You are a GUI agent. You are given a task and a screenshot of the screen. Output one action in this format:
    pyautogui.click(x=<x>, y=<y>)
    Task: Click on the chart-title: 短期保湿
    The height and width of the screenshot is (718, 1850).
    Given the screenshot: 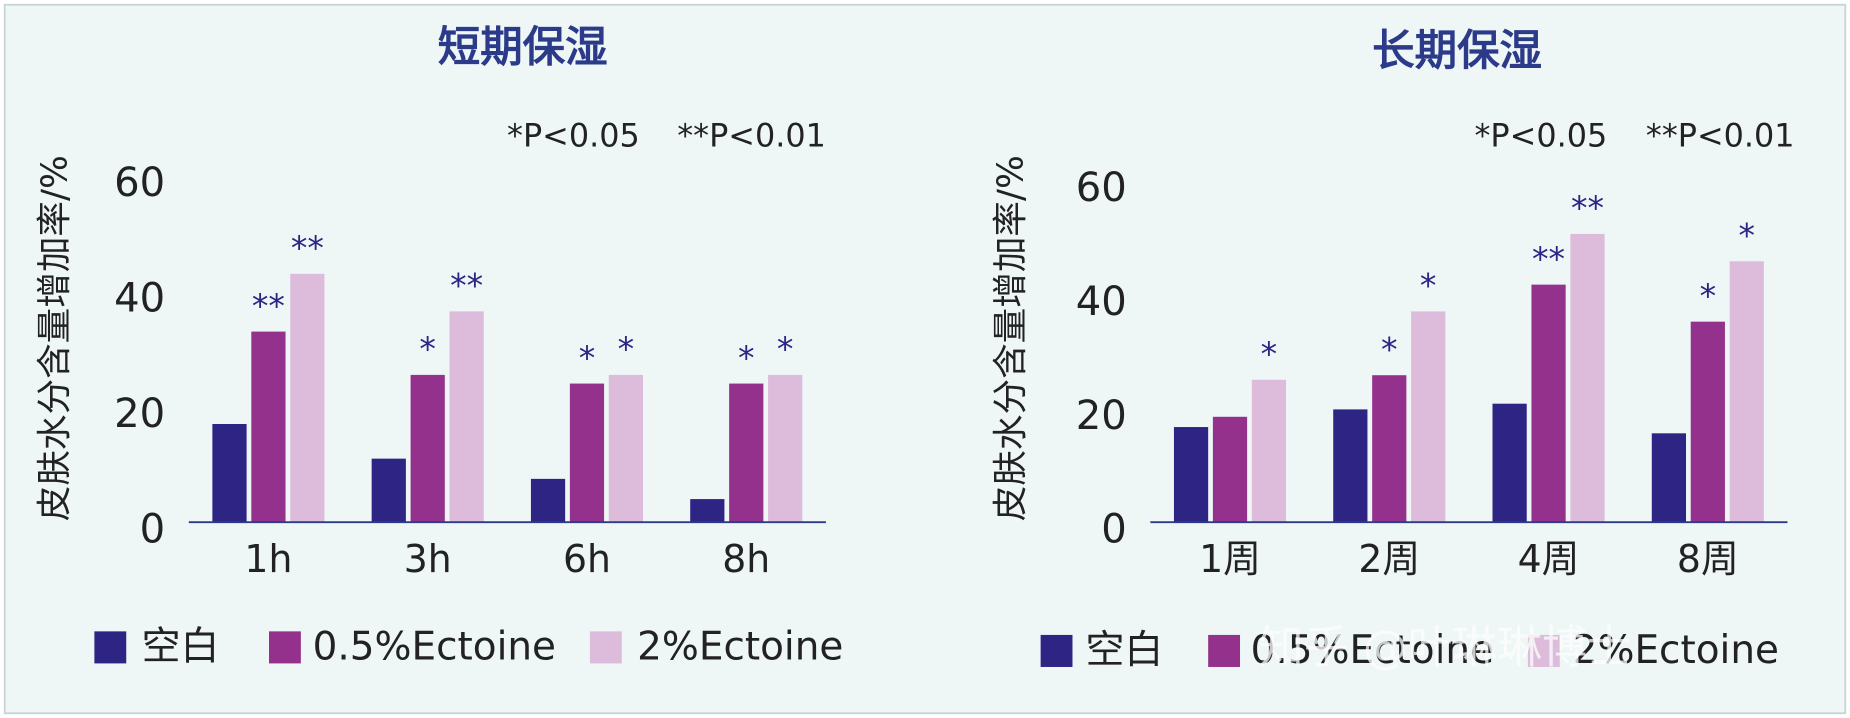 What is the action you would take?
    pyautogui.click(x=523, y=47)
    